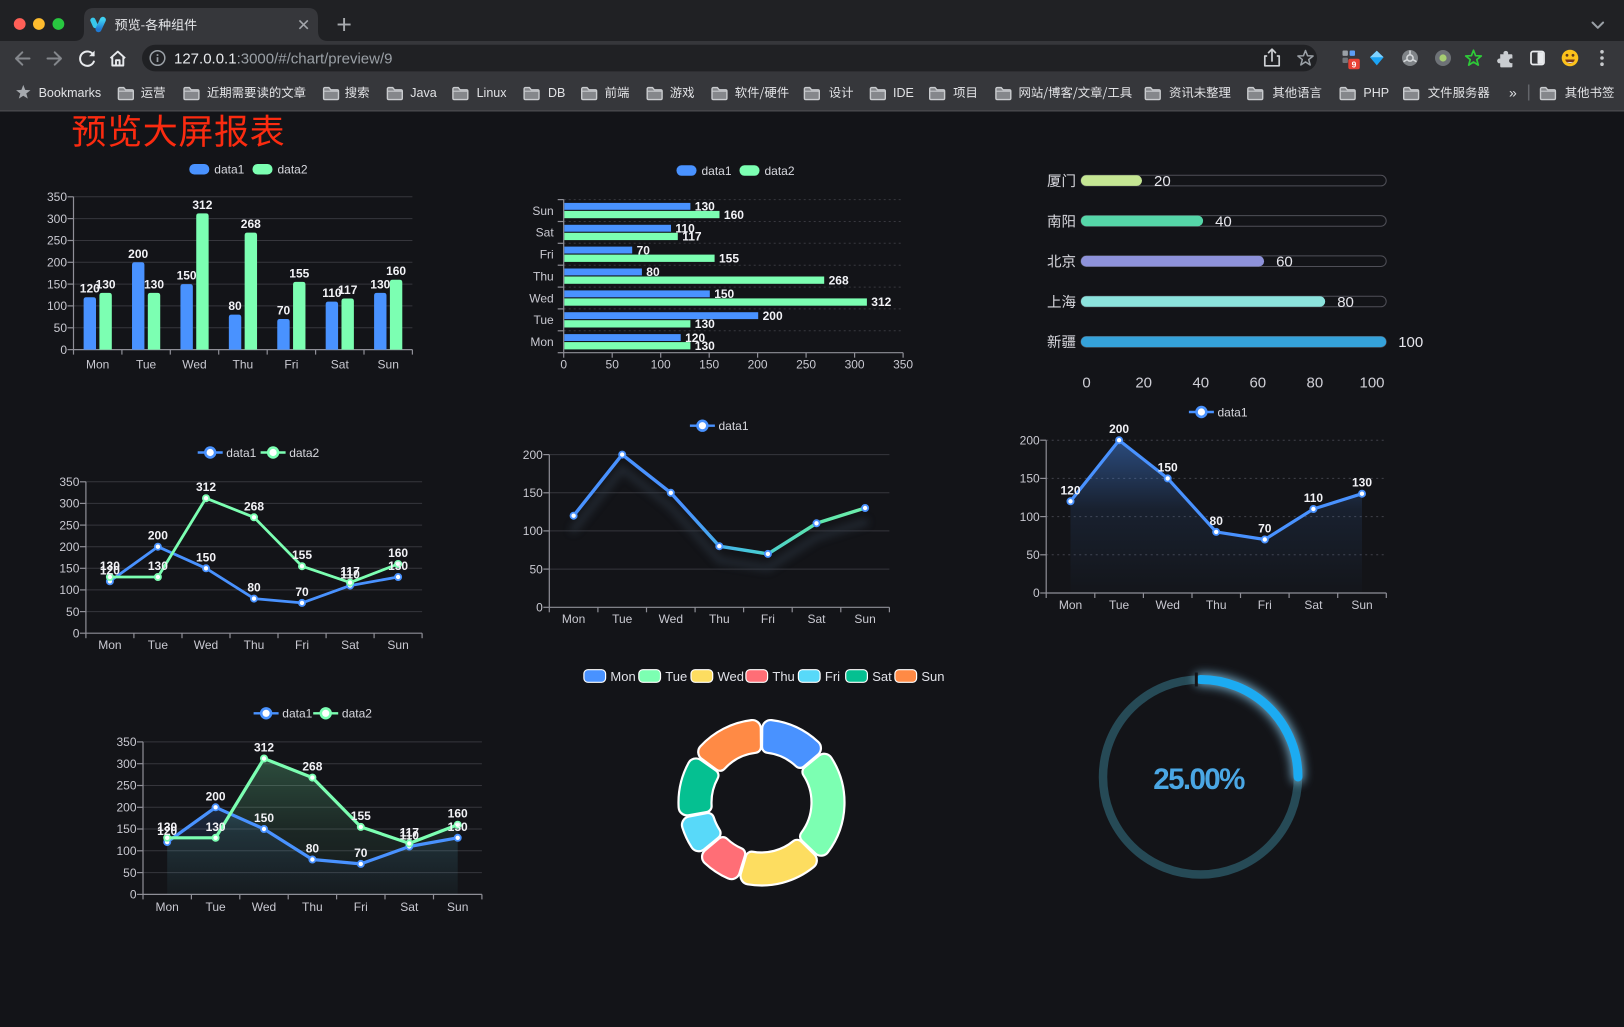 This screenshot has width=1624, height=1027. What do you see at coordinates (1257, 383) in the screenshot?
I see `svg-text: 60` at bounding box center [1257, 383].